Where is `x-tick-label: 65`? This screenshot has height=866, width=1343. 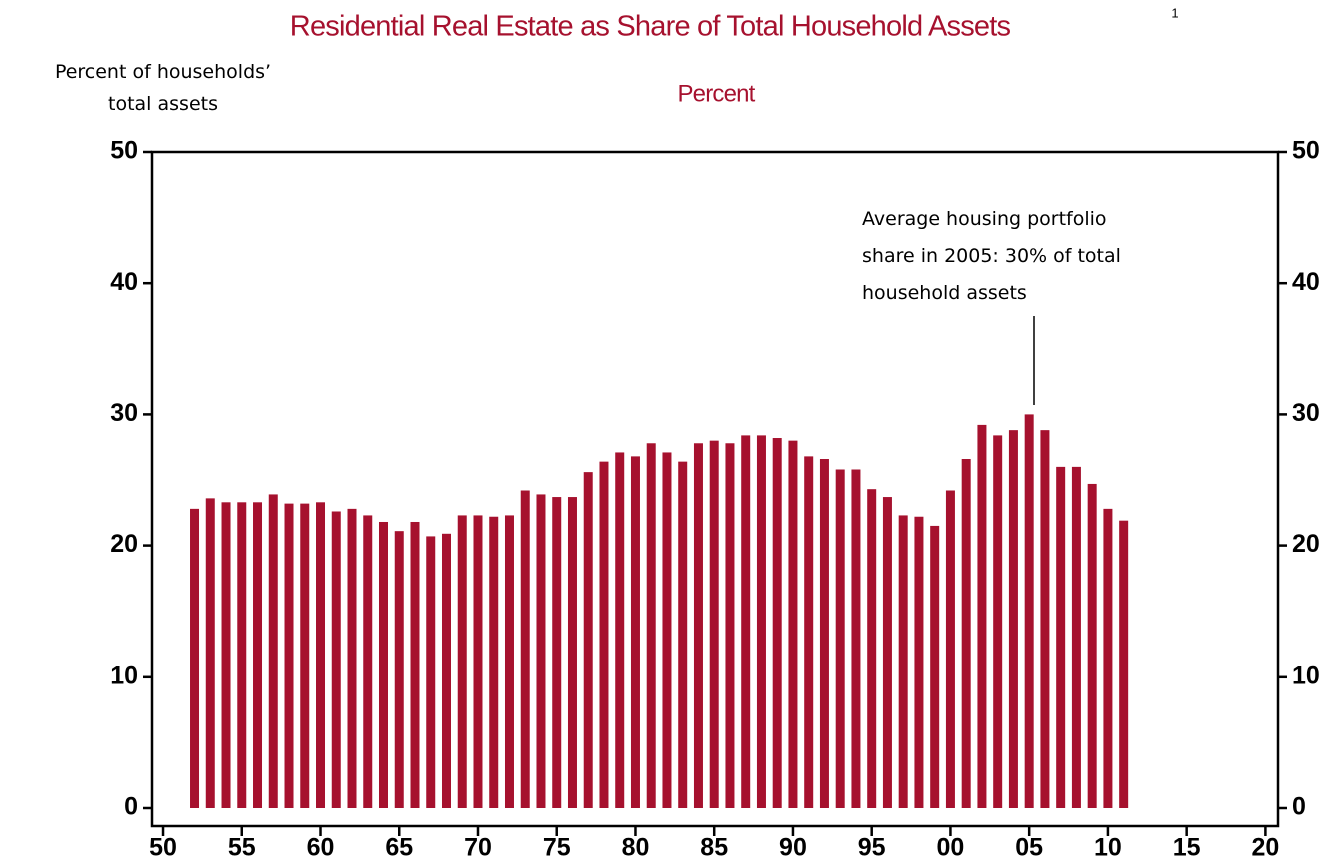
x-tick-label: 65 is located at coordinates (399, 848).